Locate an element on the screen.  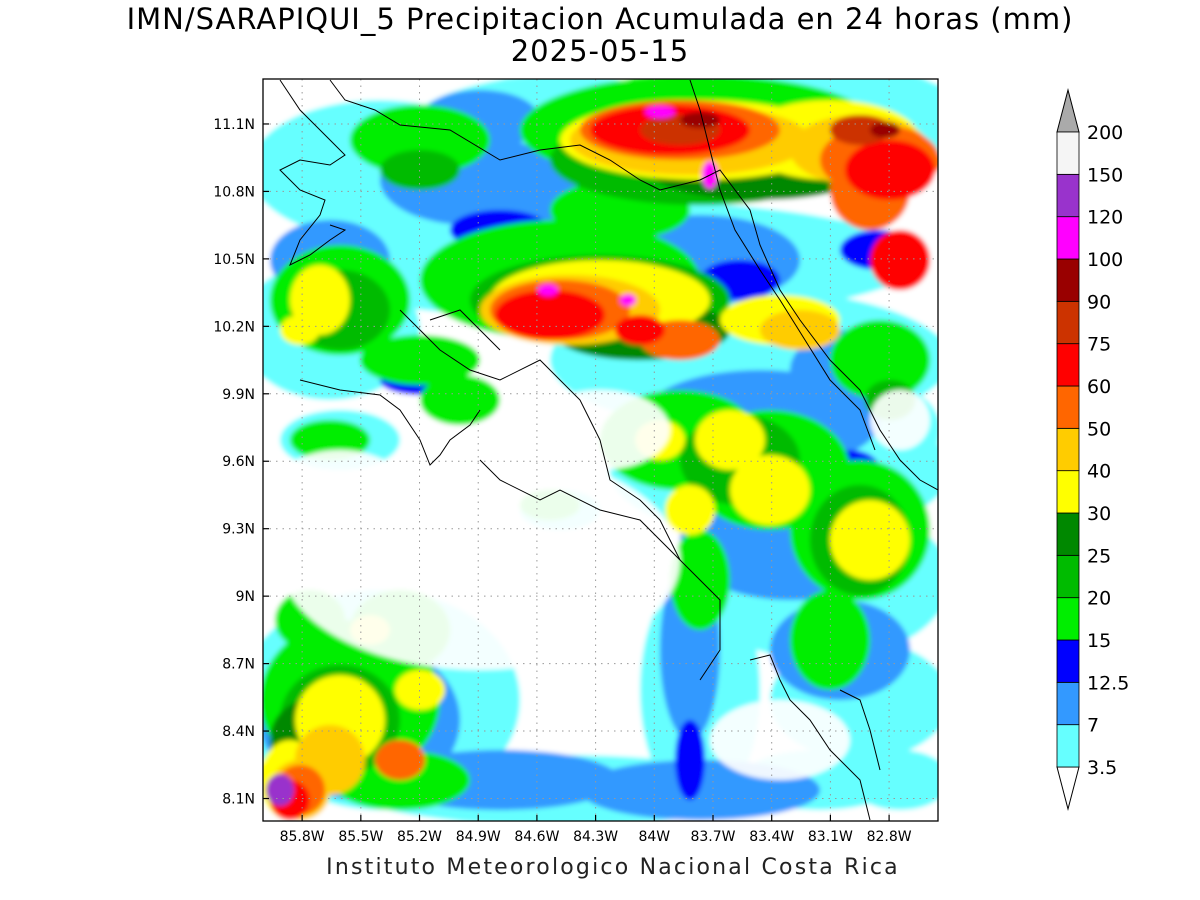
lon-tick-label: 85.8W is located at coordinates (302, 837).